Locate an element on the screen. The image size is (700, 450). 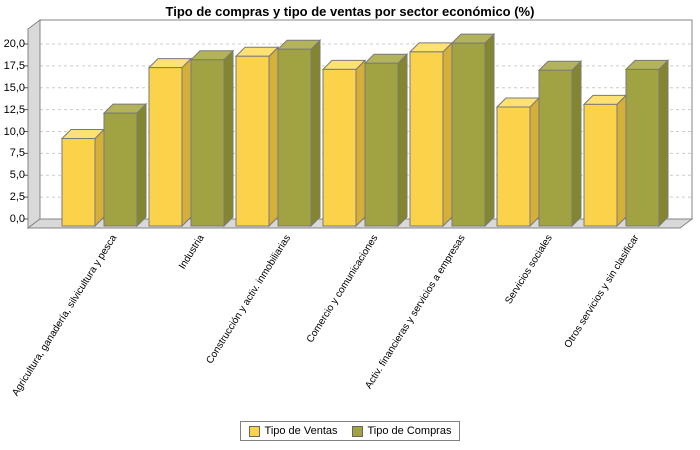
plot-left-wall is located at coordinates (34, 124).